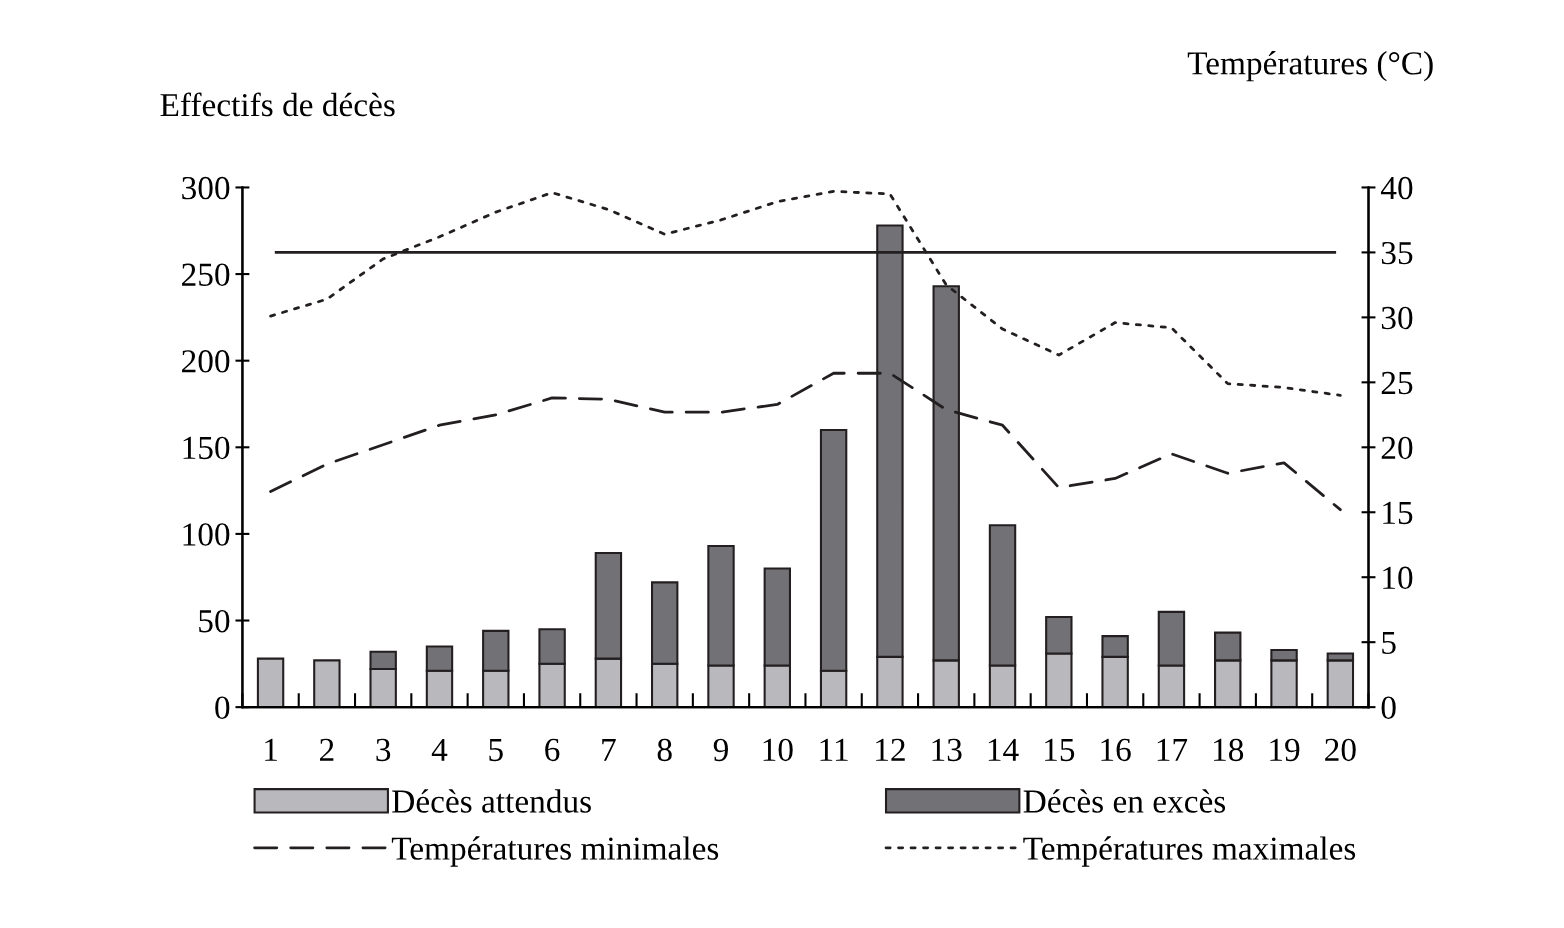 This screenshot has width=1564, height=928. Describe the element at coordinates (206, 274) in the screenshot. I see `y-tick-label: 250` at that location.